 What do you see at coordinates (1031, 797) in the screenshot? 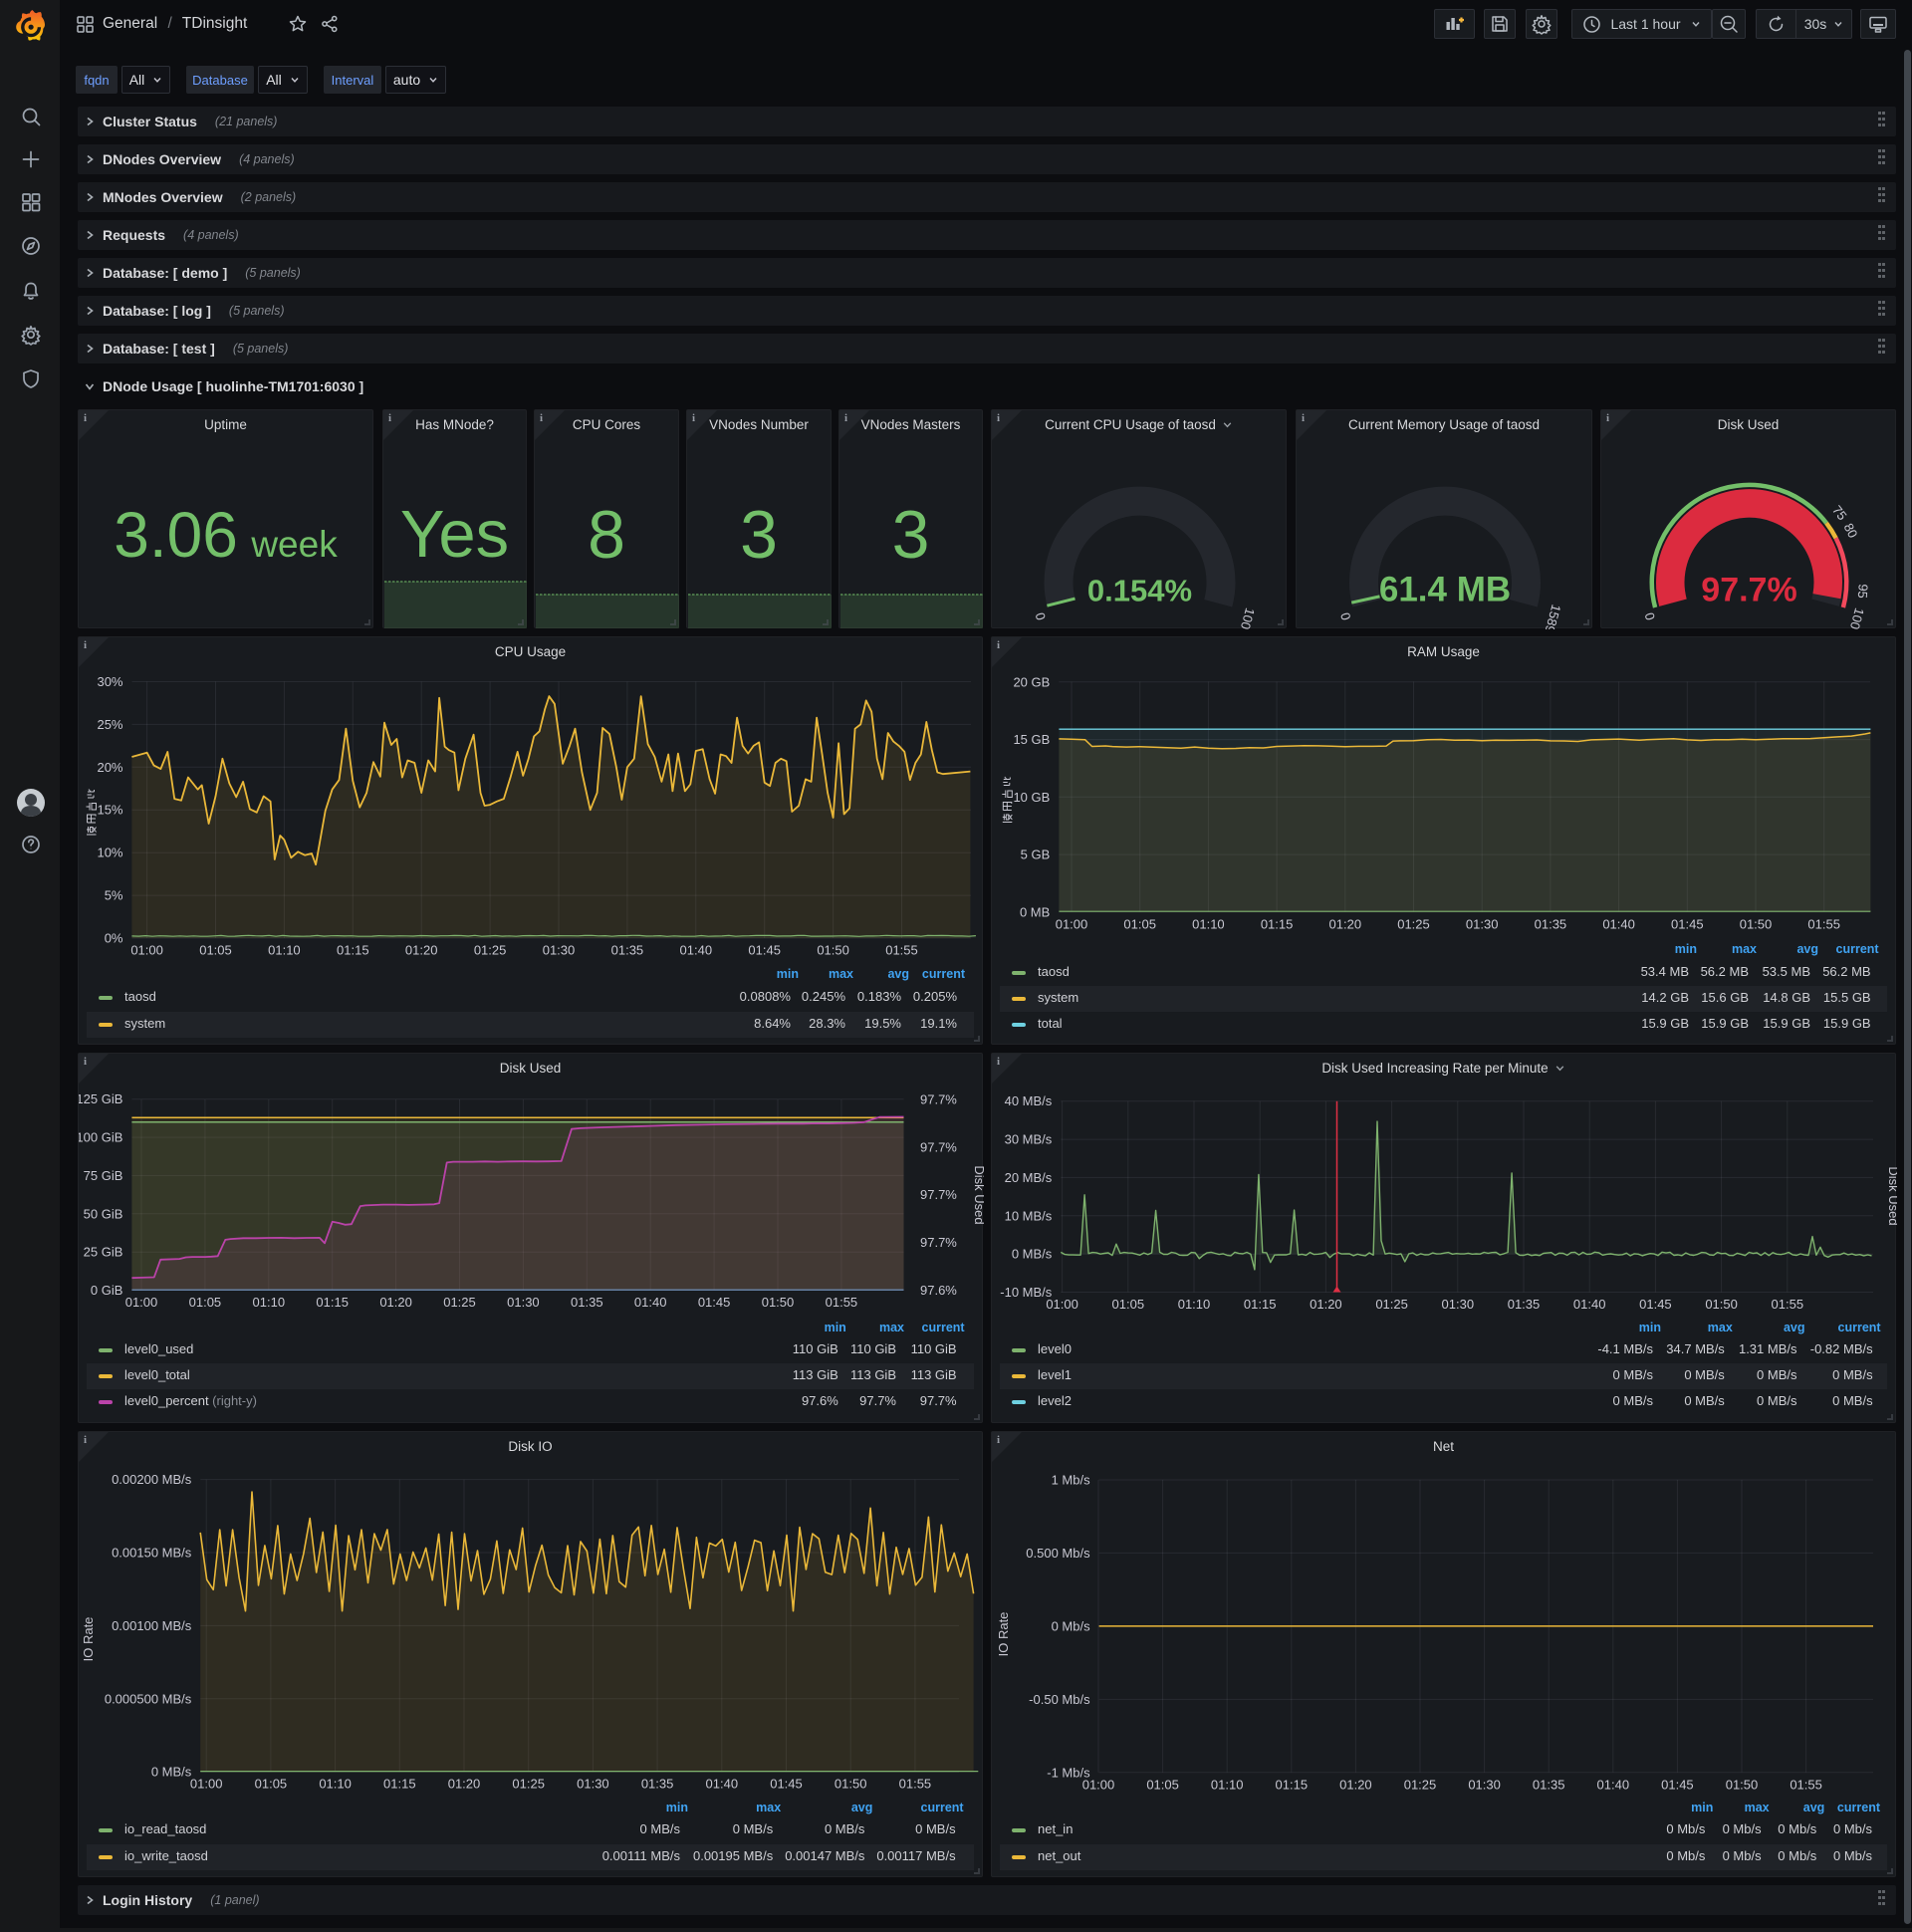
I see `svg-text: 10 GB` at bounding box center [1031, 797].